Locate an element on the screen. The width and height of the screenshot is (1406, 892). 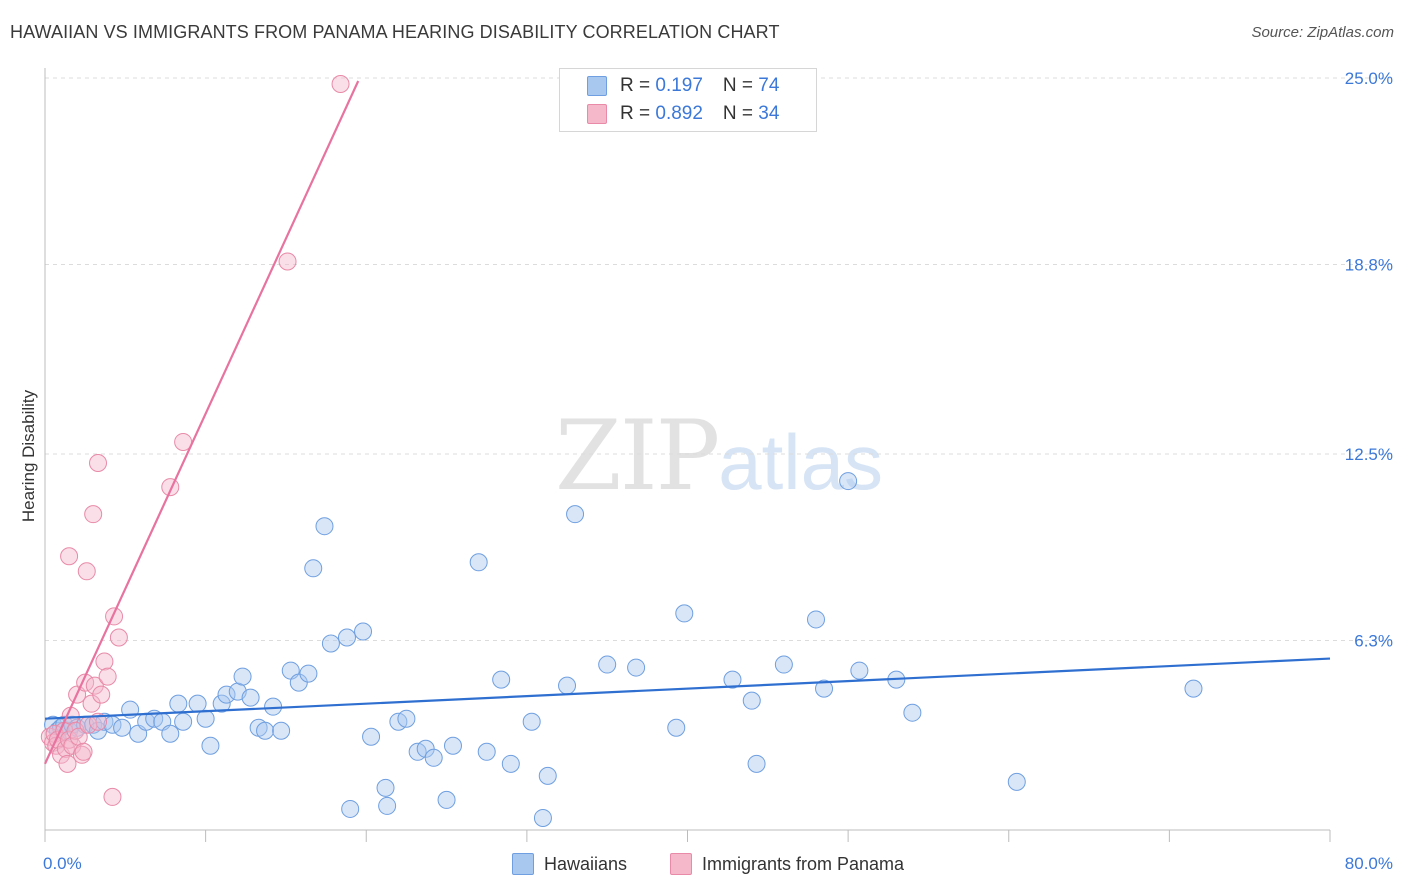
legend-row-panama: R = 0.892 N = 34 is located at coordinates (683, 114).